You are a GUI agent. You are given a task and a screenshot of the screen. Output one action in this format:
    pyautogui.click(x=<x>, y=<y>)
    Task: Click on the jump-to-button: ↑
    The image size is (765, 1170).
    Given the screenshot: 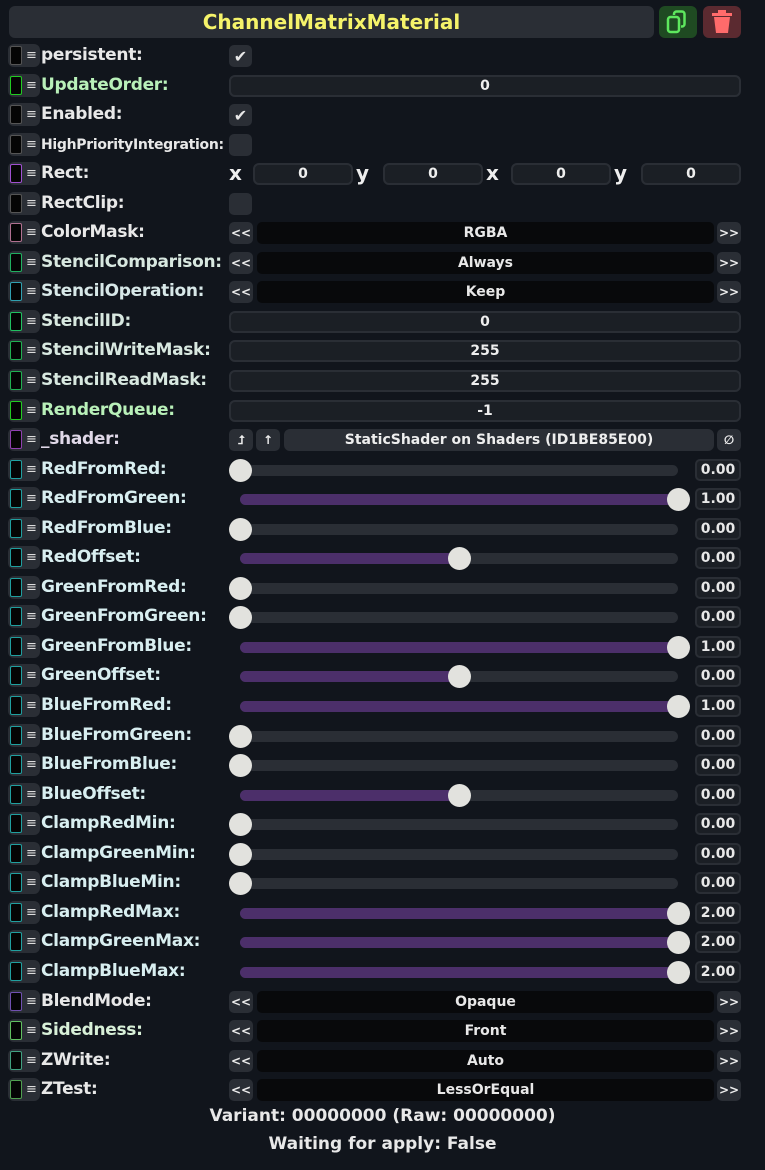 What is the action you would take?
    pyautogui.click(x=268, y=440)
    